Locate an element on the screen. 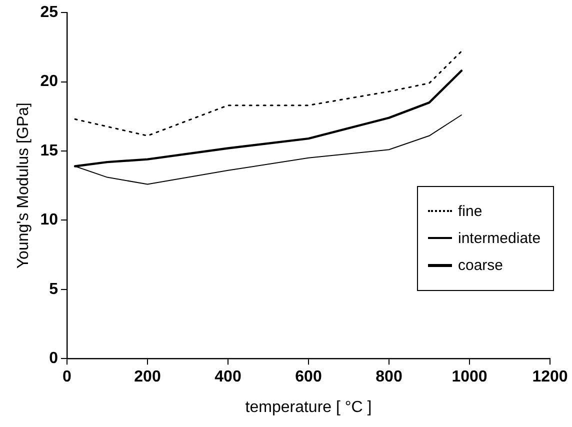 This screenshot has width=572, height=427. x-tick-label: 1000 is located at coordinates (470, 377).